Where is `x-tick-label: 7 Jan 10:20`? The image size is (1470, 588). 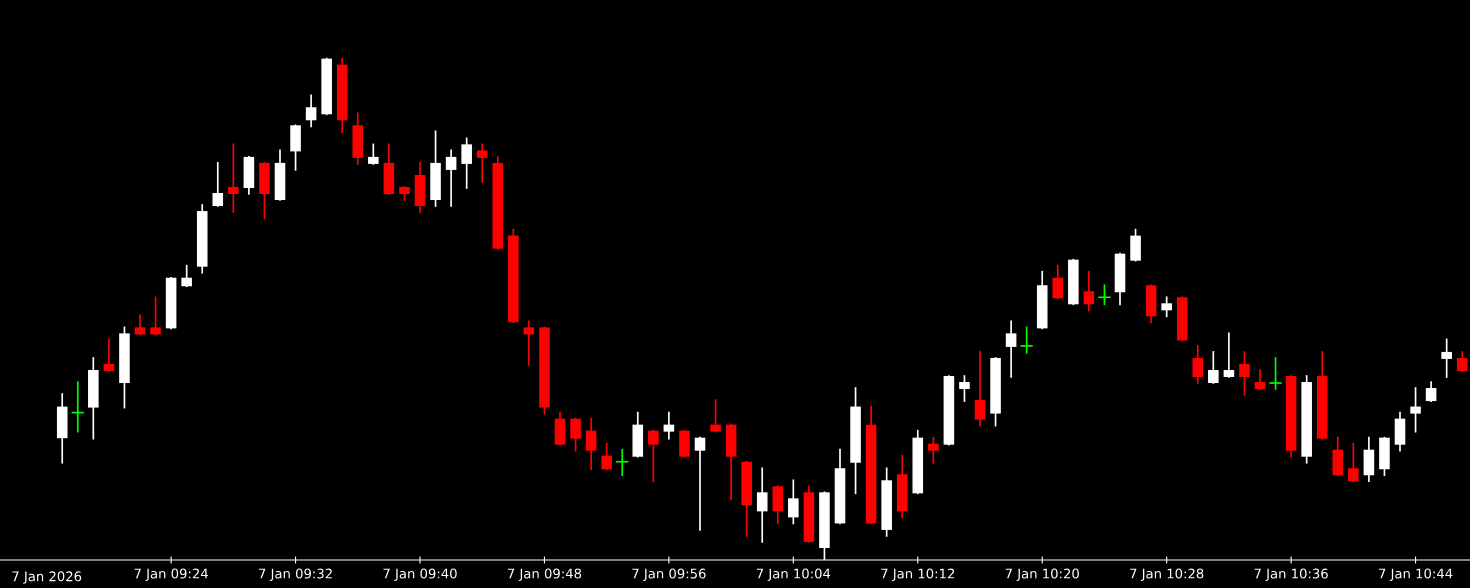
x-tick-label: 7 Jan 10:20 is located at coordinates (1042, 574).